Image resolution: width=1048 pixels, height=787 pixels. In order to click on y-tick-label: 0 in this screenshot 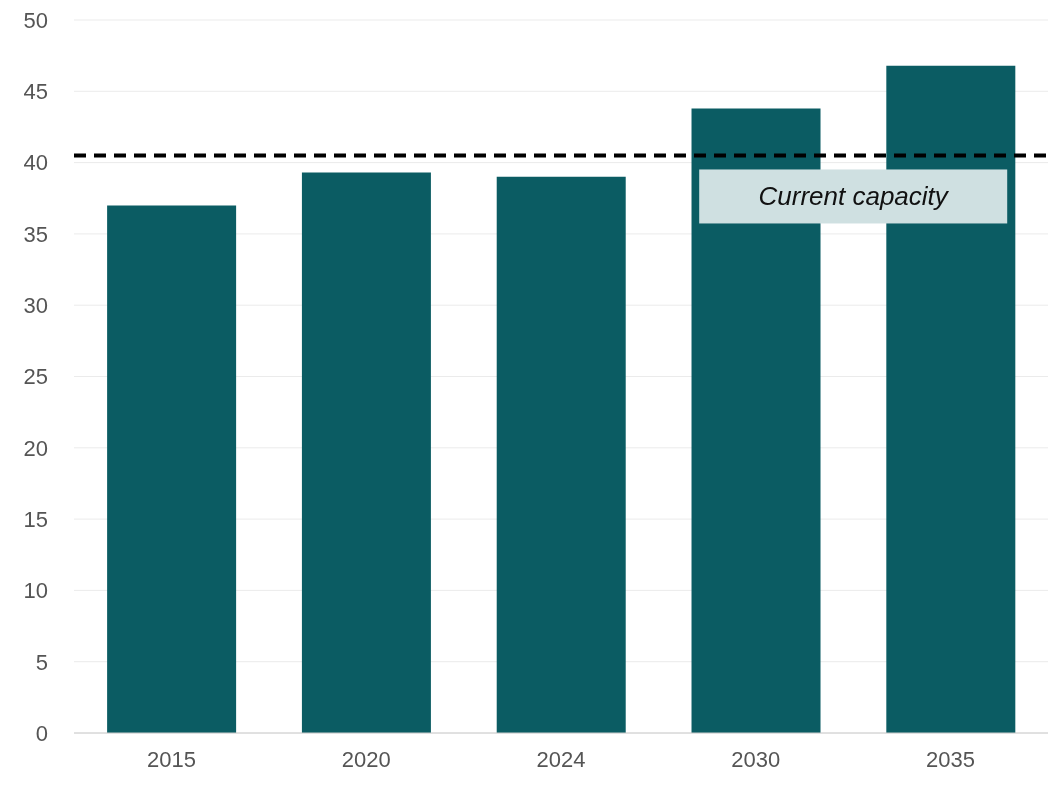, I will do `click(41, 733)`.